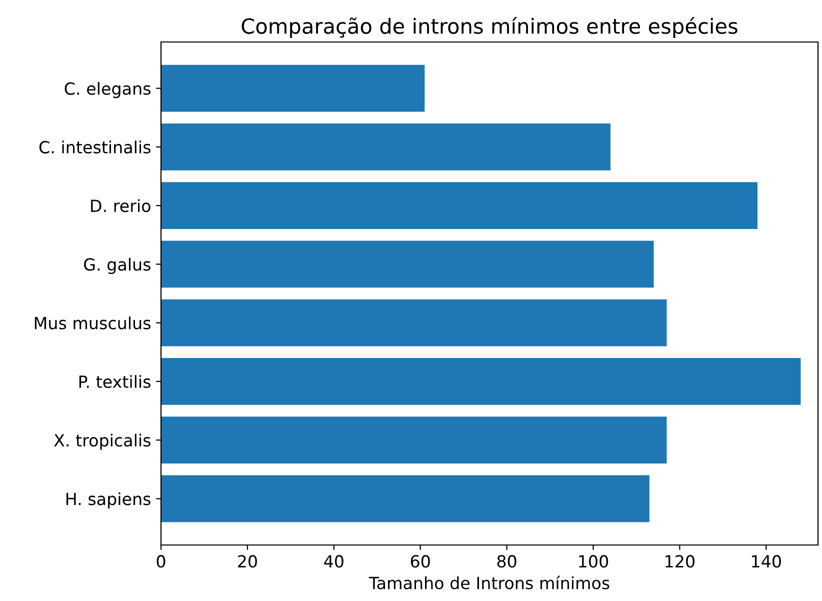 This screenshot has height=601, width=822. What do you see at coordinates (161, 561) in the screenshot?
I see `x-tick-label: 0` at bounding box center [161, 561].